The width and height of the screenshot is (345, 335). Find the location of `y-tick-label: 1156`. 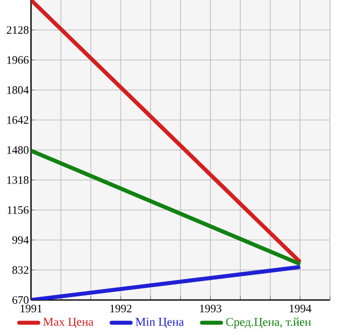

y-tick-label: 1156 is located at coordinates (18, 210).